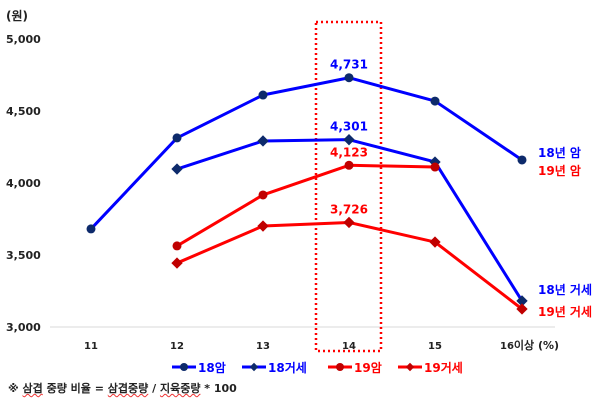 This screenshot has width=600, height=400. Describe the element at coordinates (349, 152) in the screenshot. I see `data-label: 4,123` at that location.